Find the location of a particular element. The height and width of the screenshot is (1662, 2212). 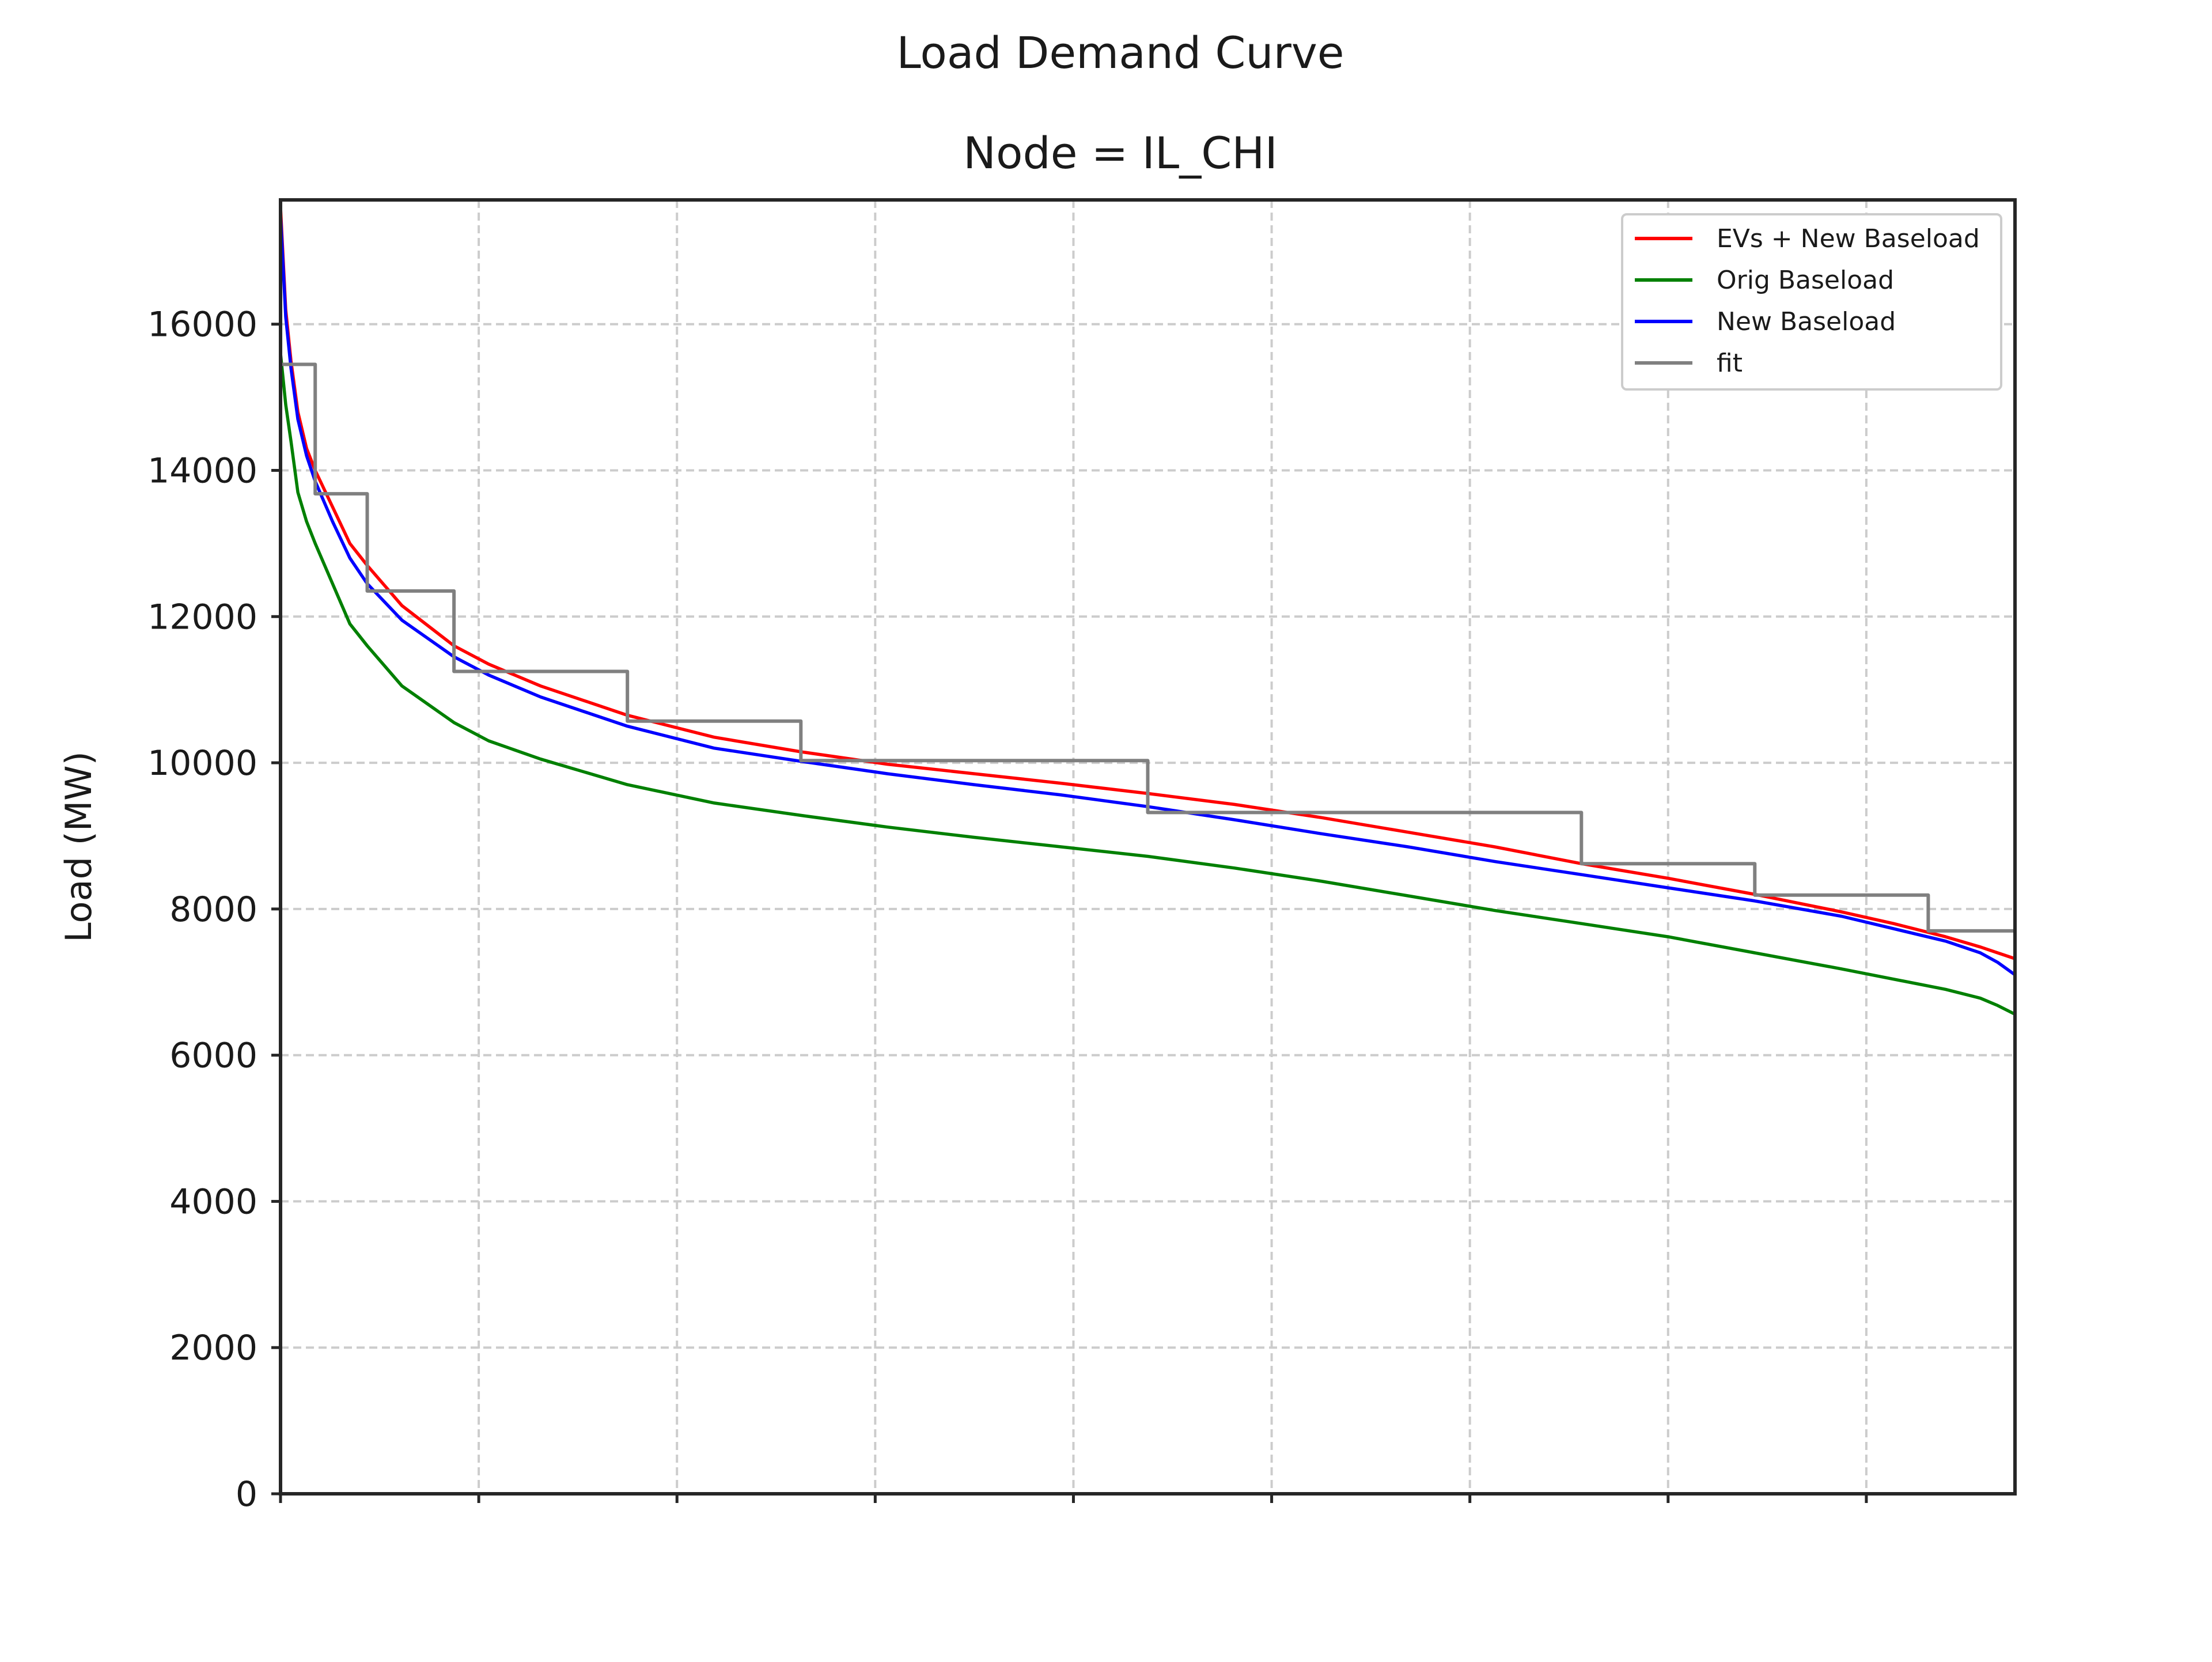

y-tick-label: 8000 is located at coordinates (213, 910).